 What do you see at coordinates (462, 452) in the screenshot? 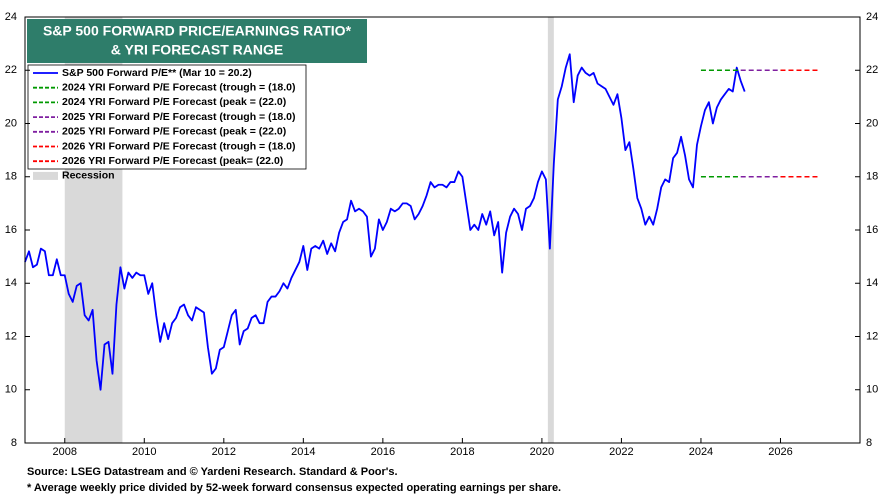
I see `x-tick-label: 2018` at bounding box center [462, 452].